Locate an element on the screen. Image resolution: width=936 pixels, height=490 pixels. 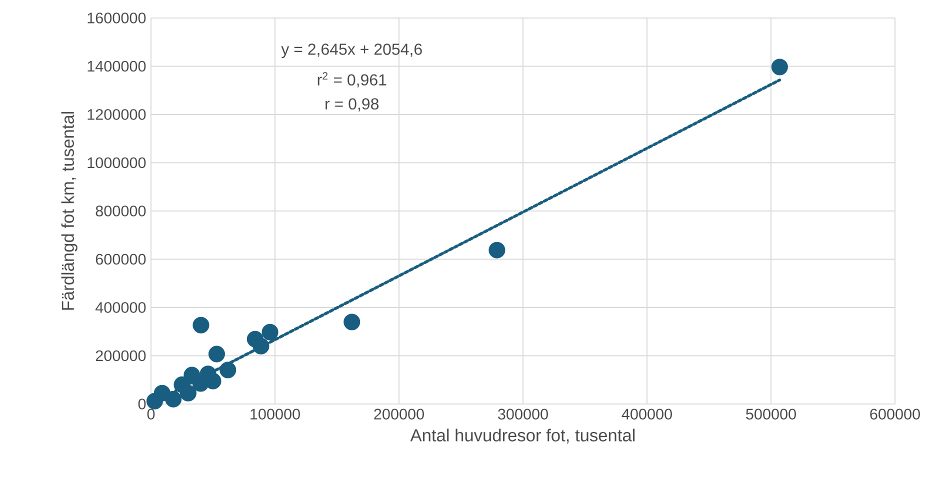
x-tick-label: 600000 is located at coordinates (895, 414).